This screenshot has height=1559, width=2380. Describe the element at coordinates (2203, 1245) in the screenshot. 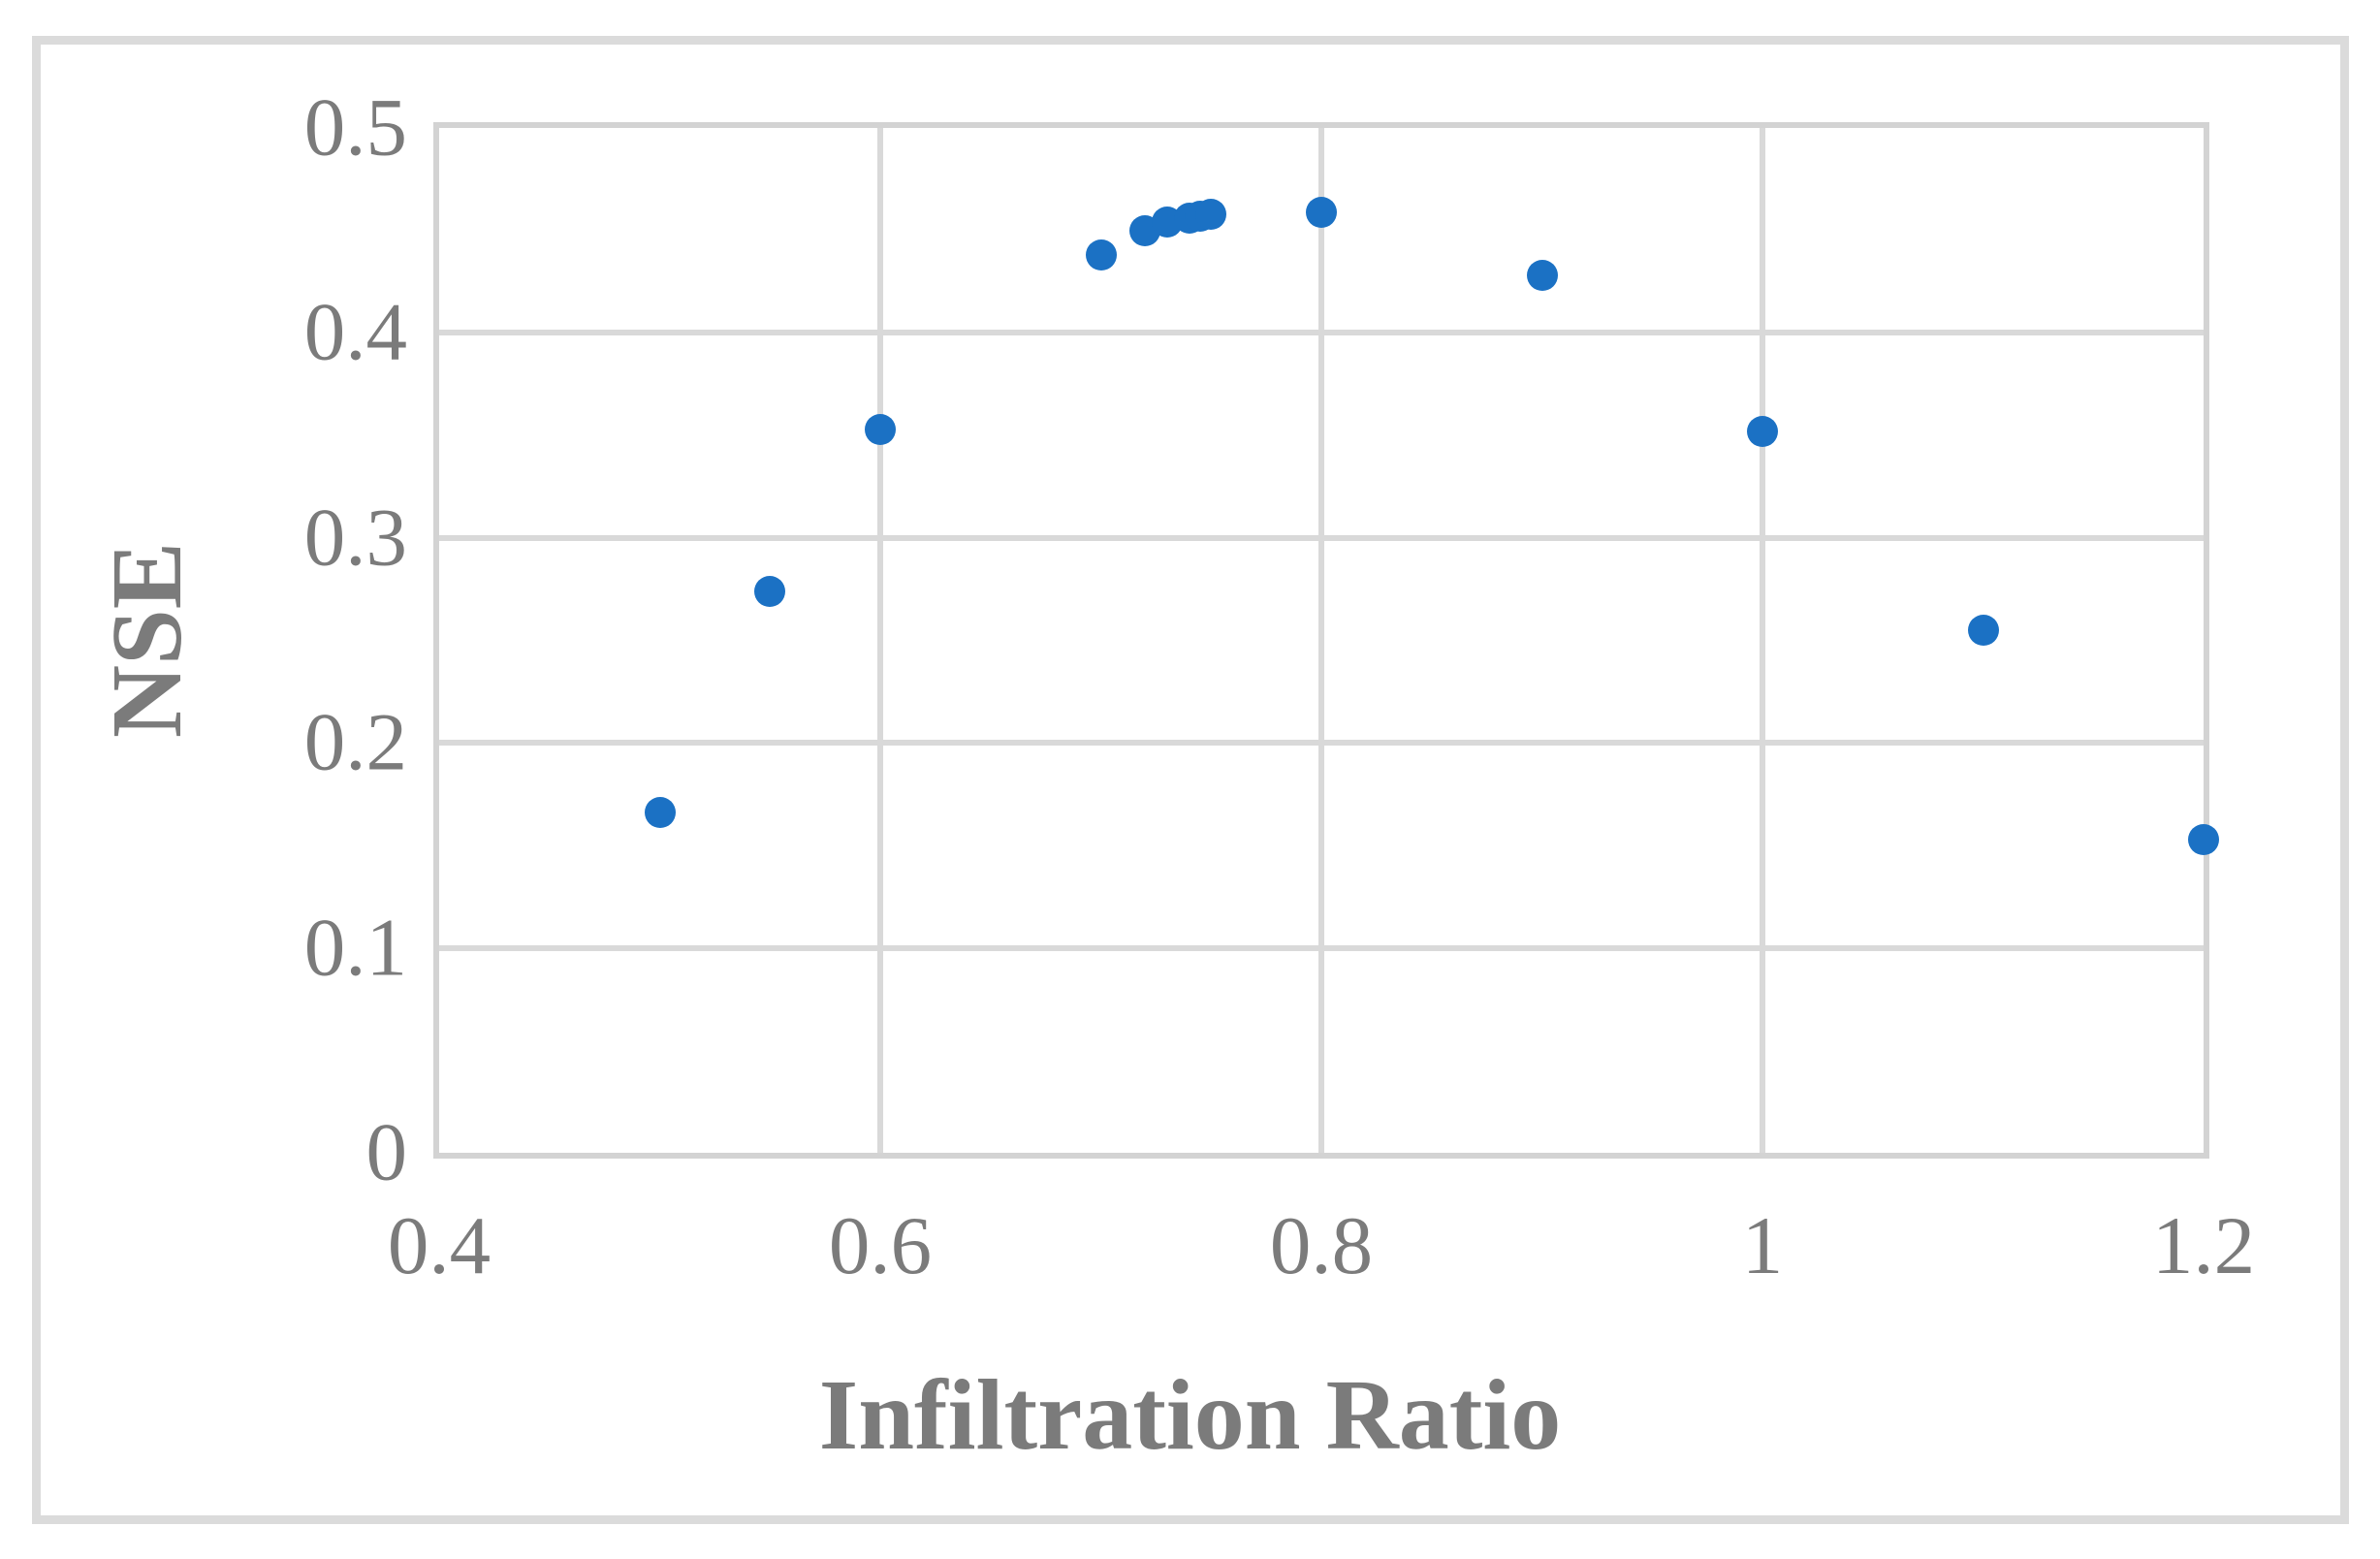

I see `x-tick-label: 1.2` at that location.